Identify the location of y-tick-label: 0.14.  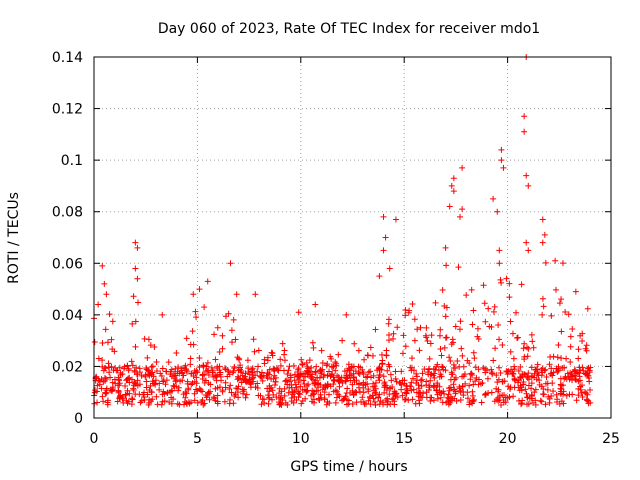
(67, 58).